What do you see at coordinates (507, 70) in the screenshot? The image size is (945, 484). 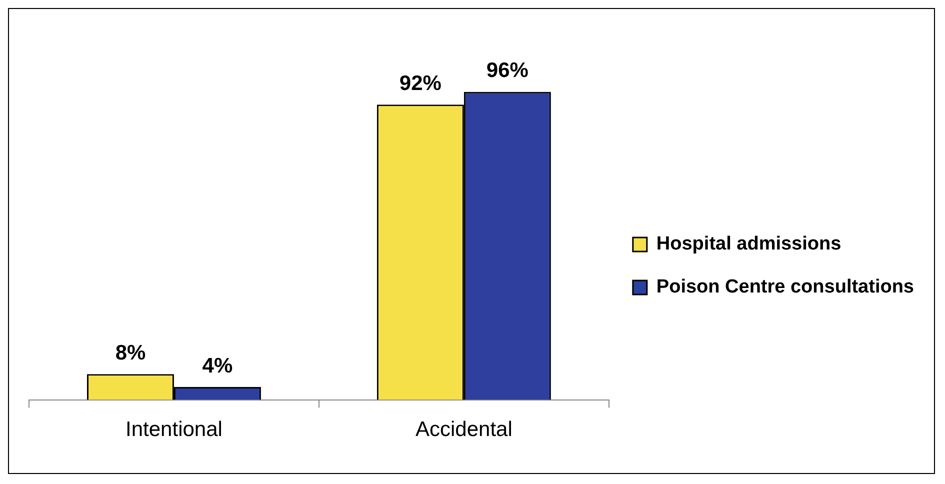 I see `data-label: 96%` at bounding box center [507, 70].